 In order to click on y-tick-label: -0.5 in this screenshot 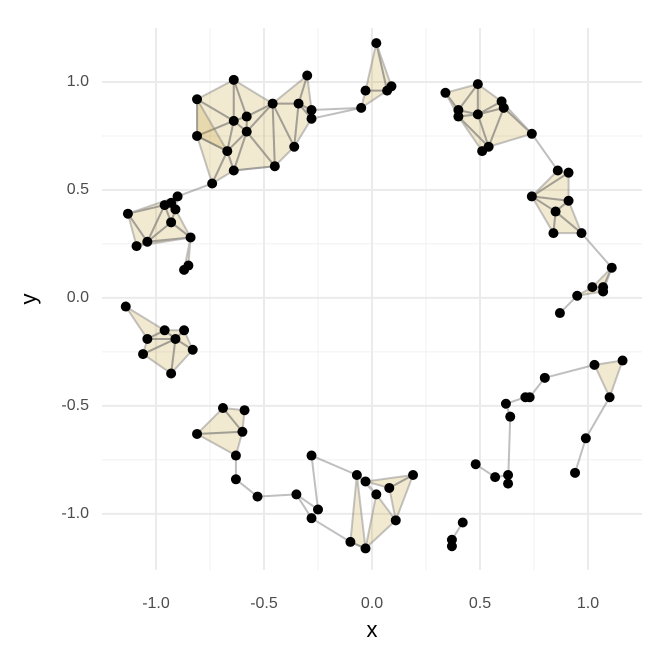, I will do `click(75, 405)`.